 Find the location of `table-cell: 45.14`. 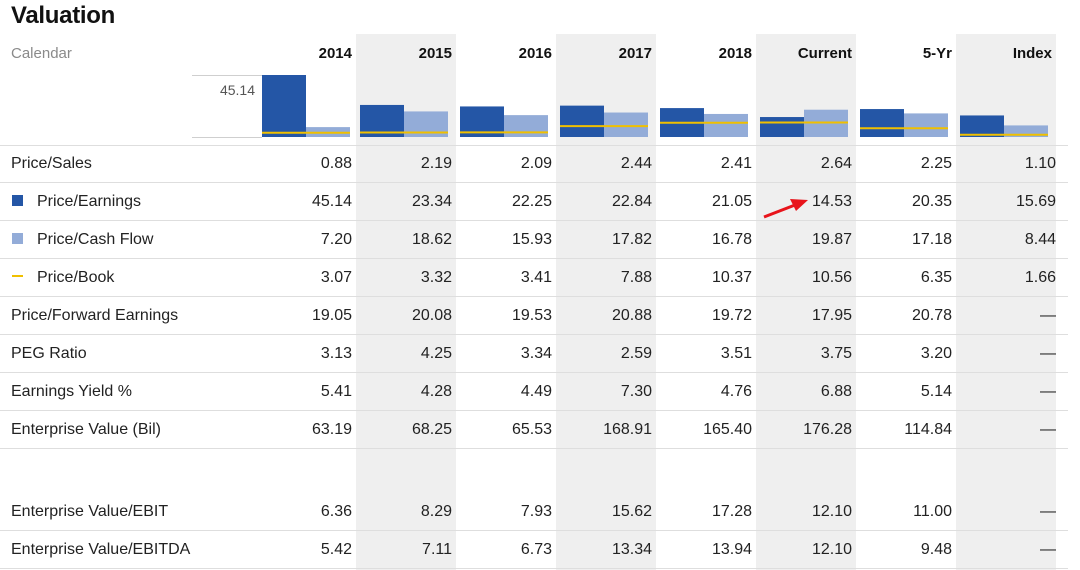

table-cell: 45.14 is located at coordinates (331, 201).